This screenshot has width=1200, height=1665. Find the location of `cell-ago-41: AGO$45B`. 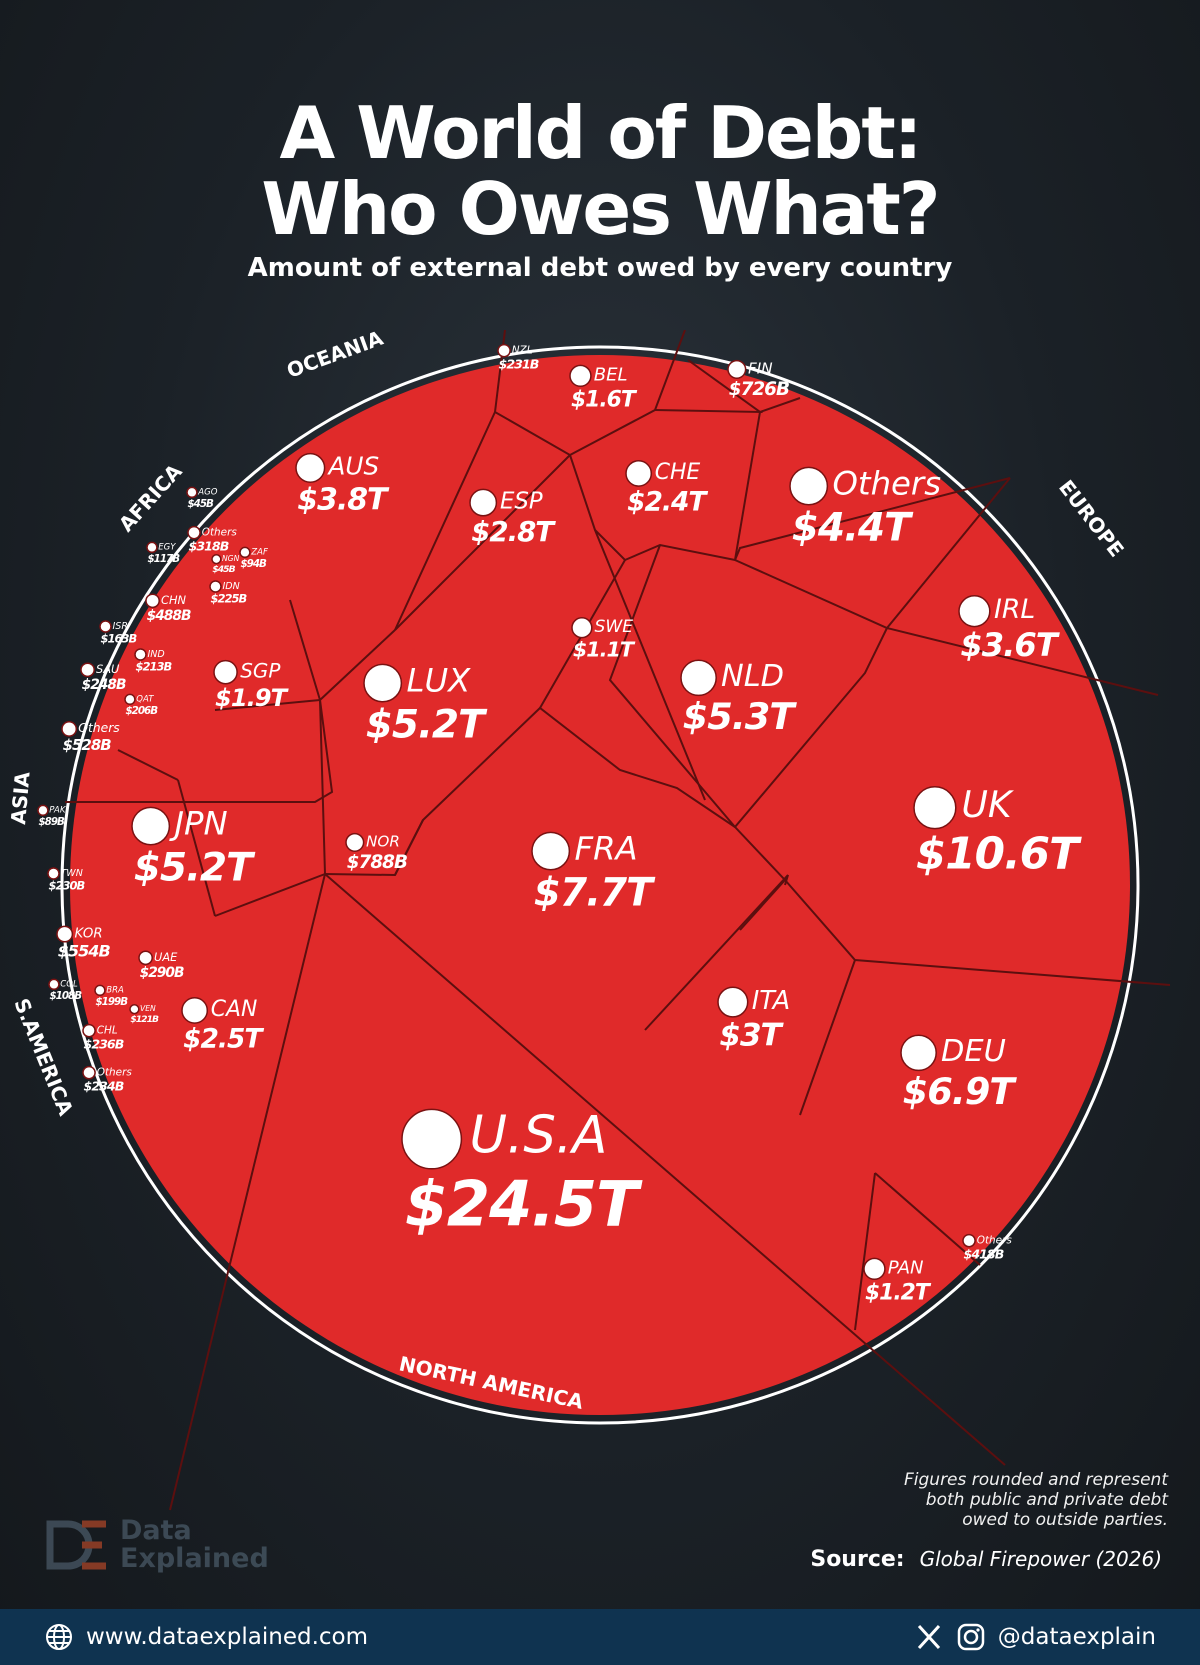

cell-ago-41: AGO$45B is located at coordinates (202, 498).